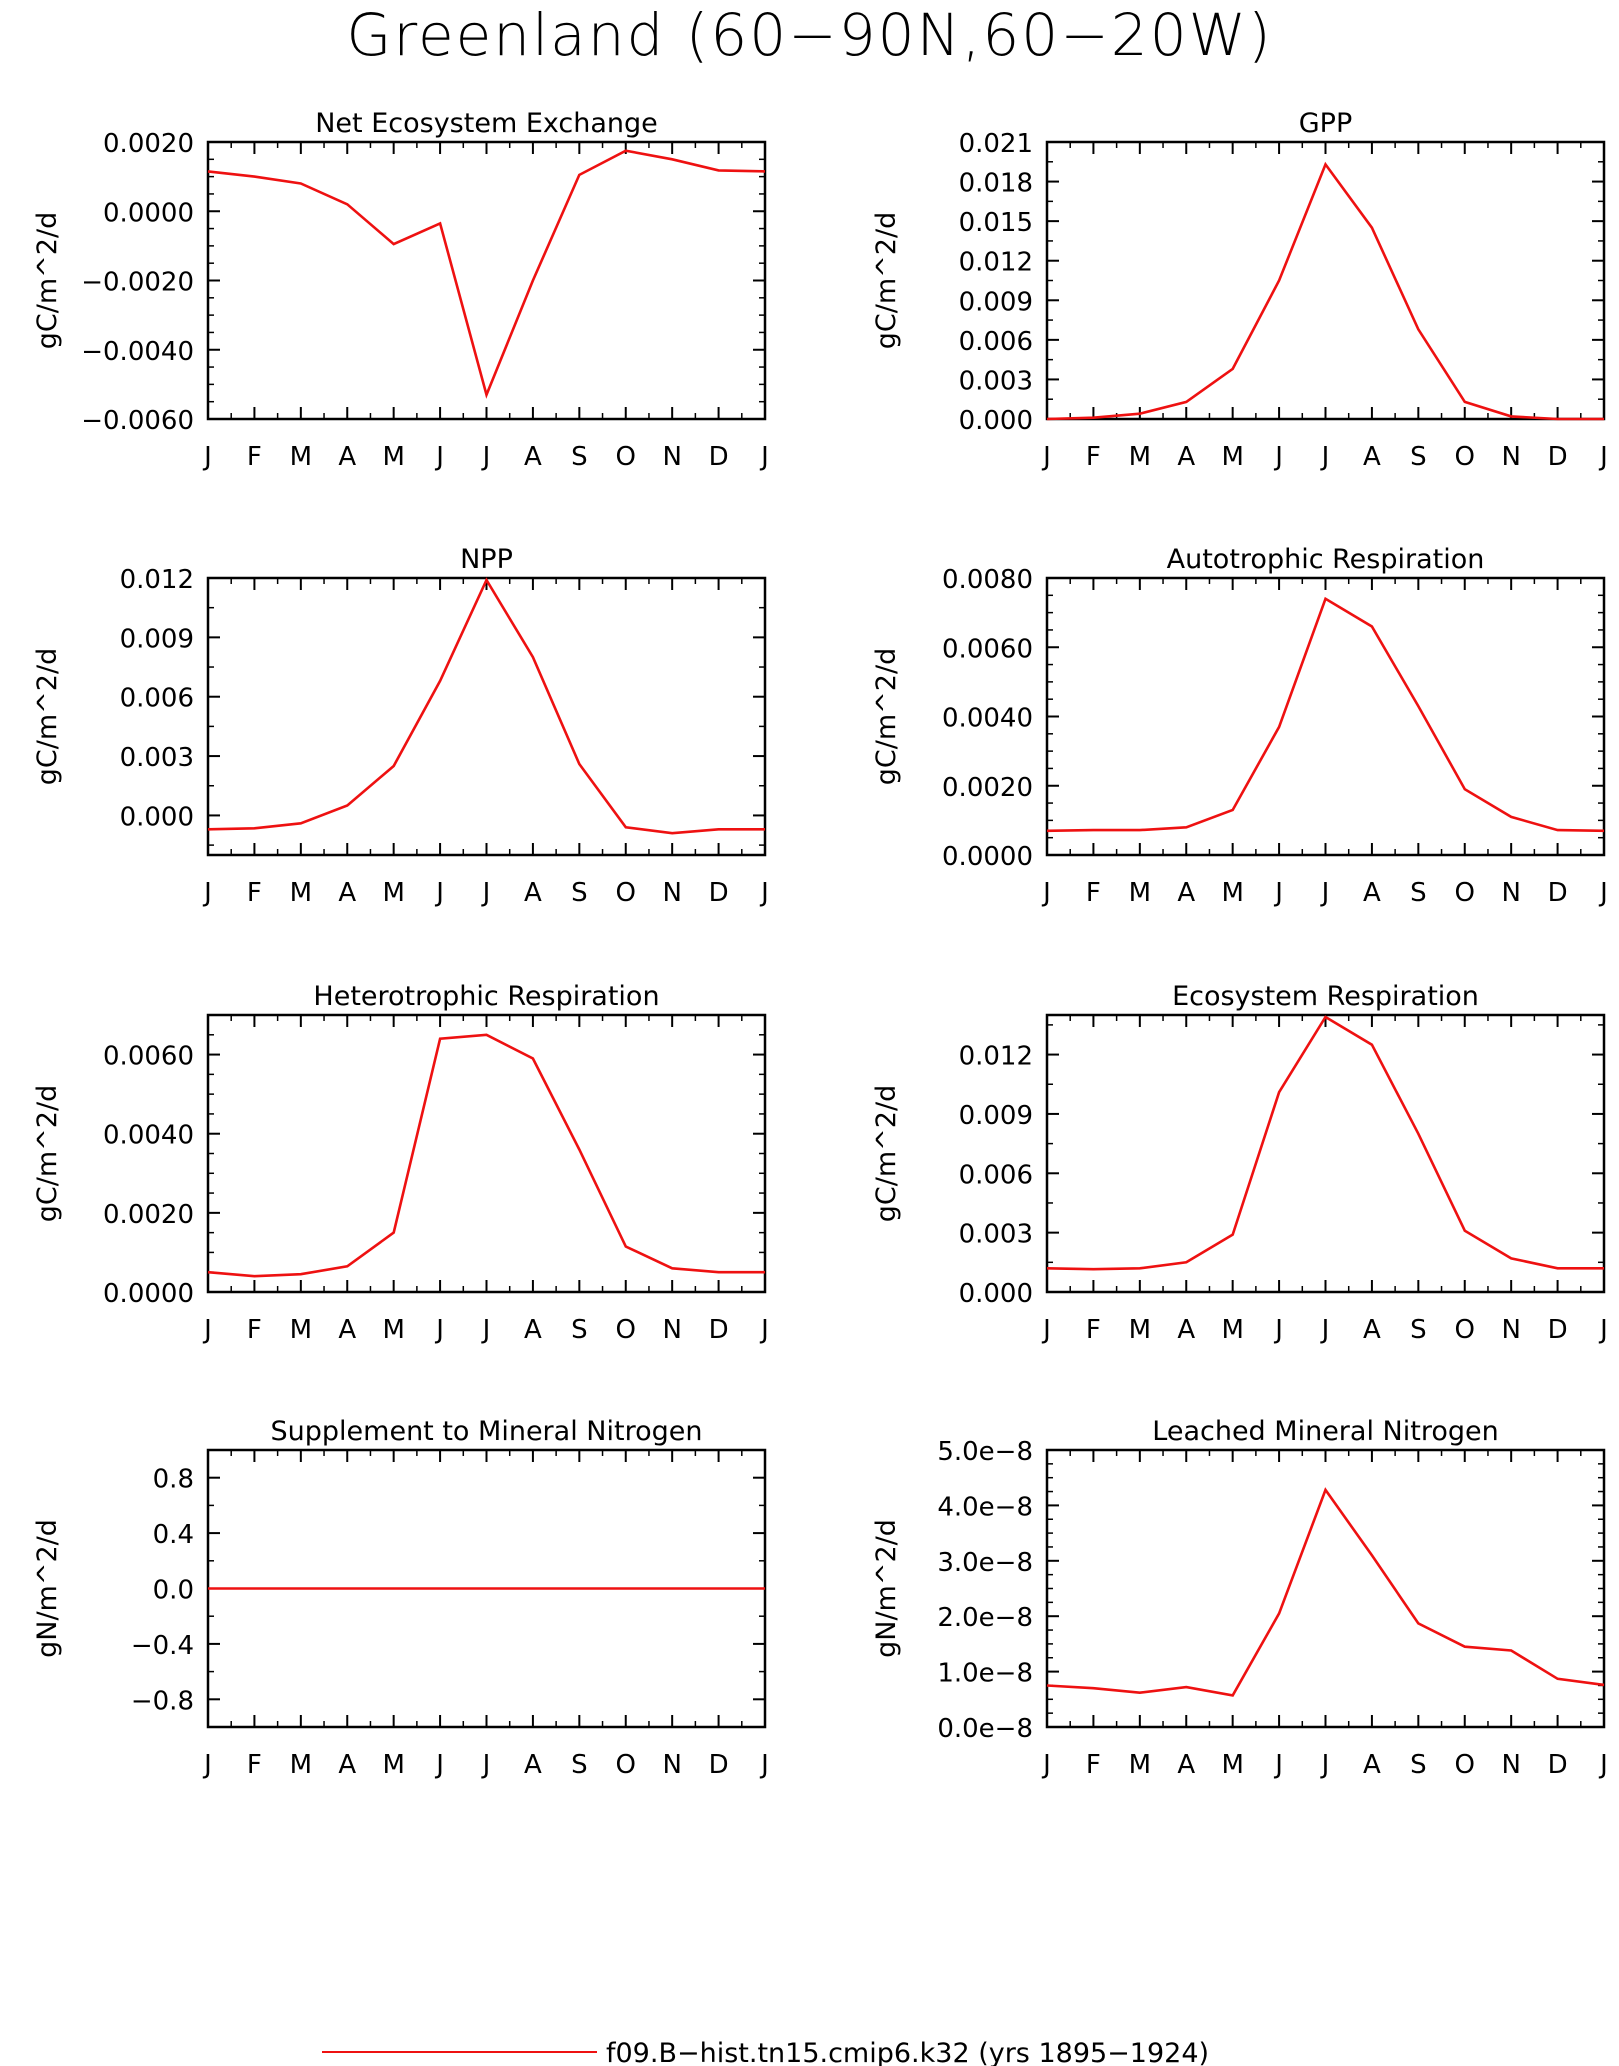 This screenshot has height=2066, width=1619. What do you see at coordinates (487, 1431) in the screenshot?
I see `panel-title: Supplement to Mineral Nitrogen` at bounding box center [487, 1431].